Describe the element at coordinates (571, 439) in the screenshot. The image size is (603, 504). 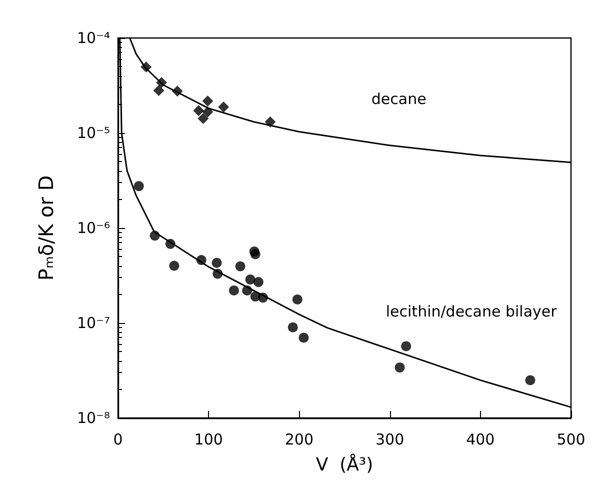
I see `x-tick-label: 500` at that location.